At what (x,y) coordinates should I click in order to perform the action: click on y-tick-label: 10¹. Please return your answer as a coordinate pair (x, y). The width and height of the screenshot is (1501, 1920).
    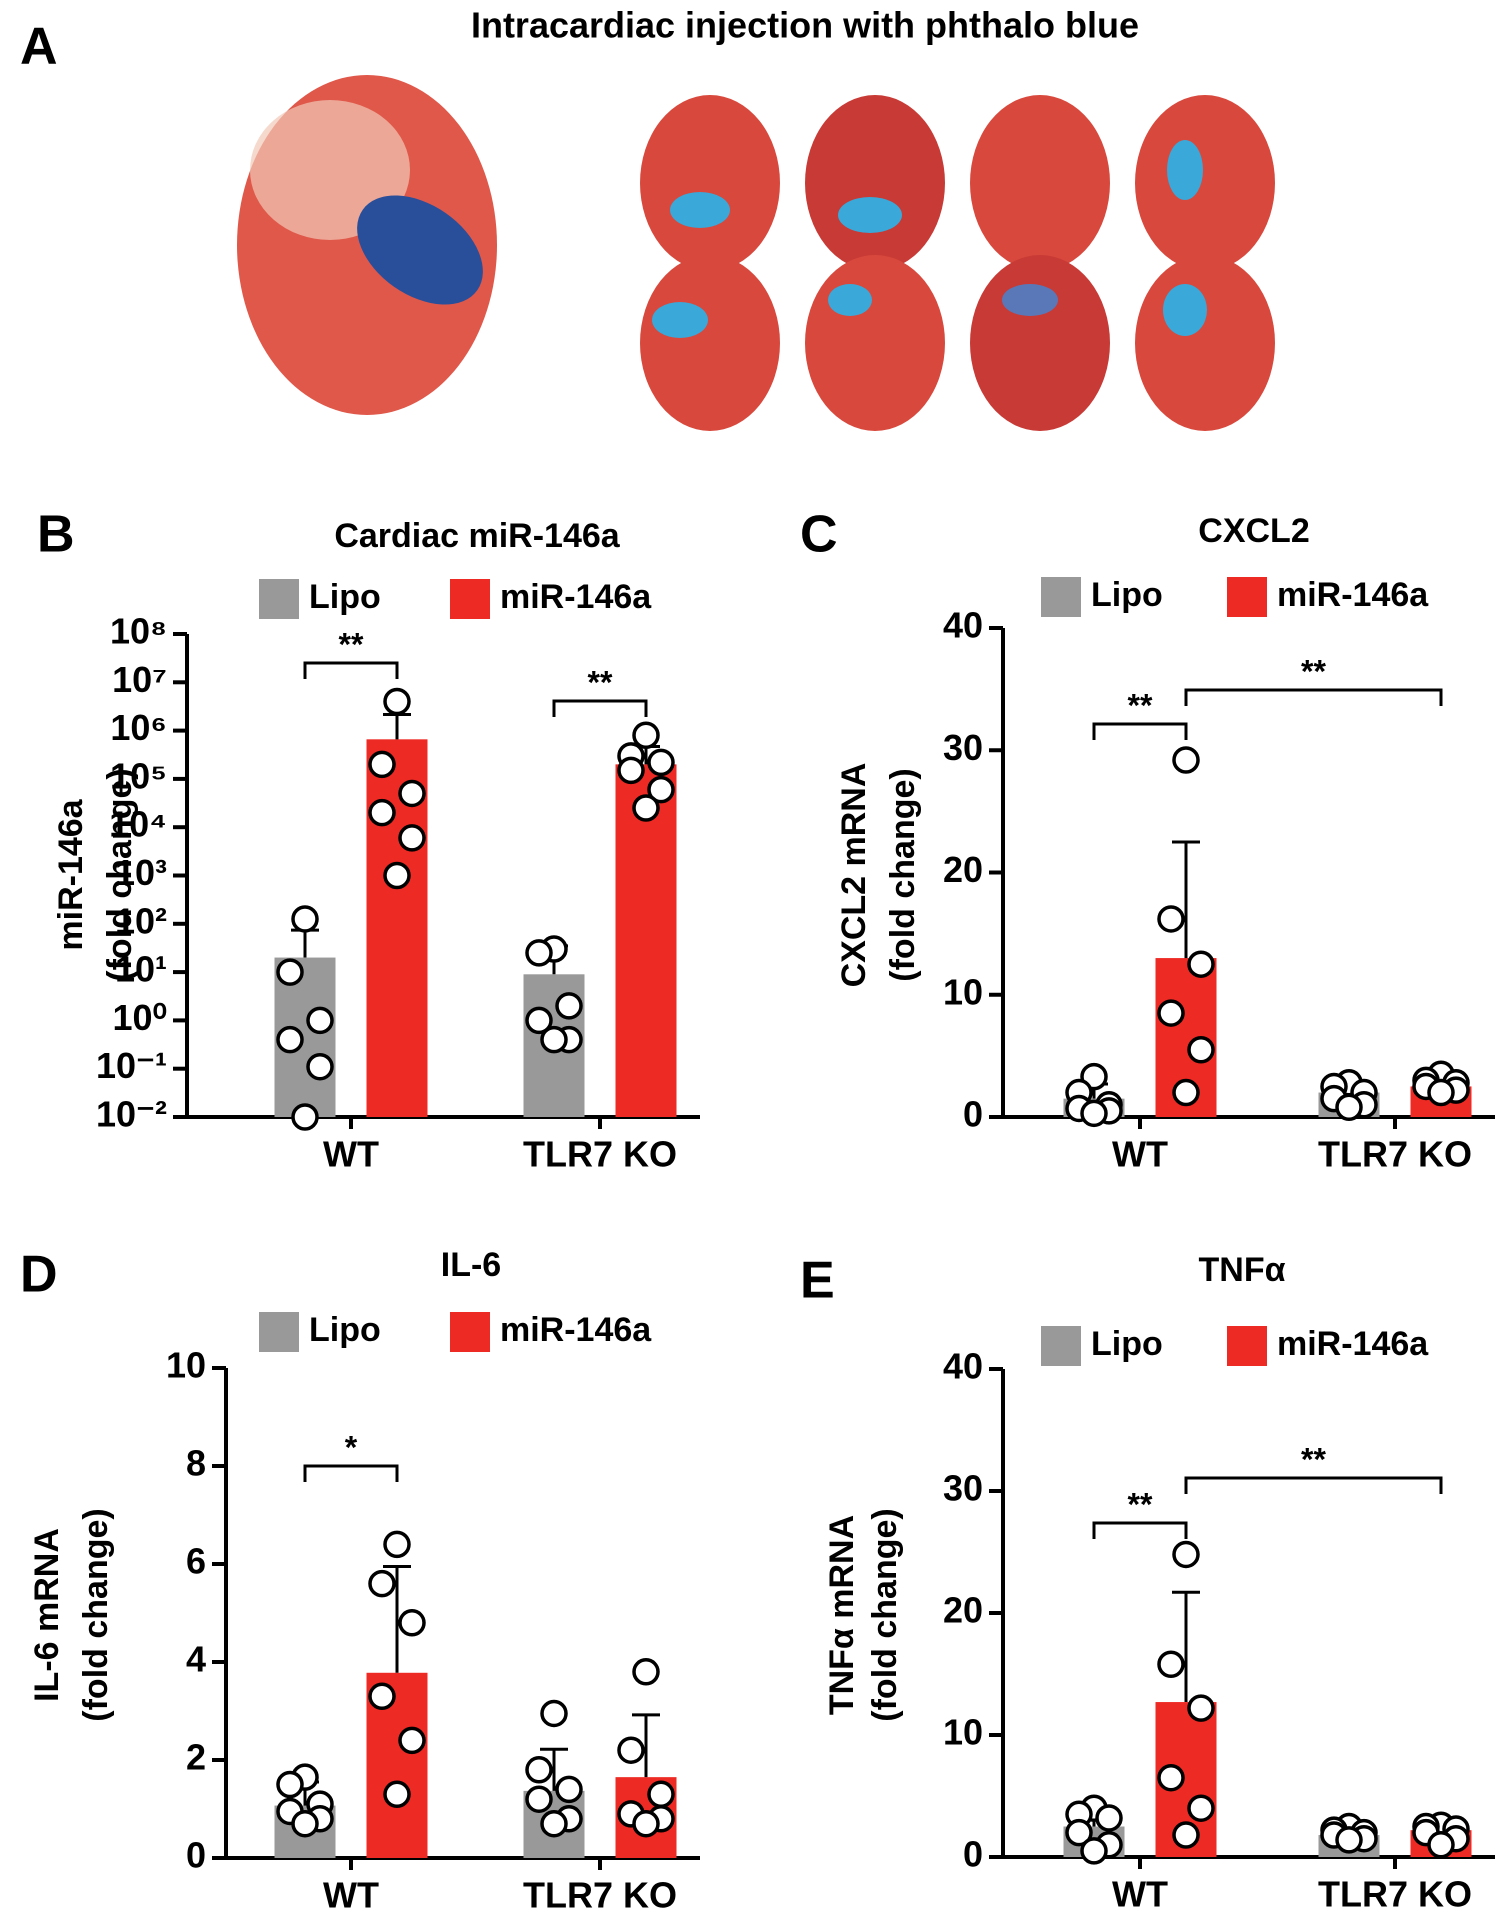
    Looking at the image, I should click on (141, 969).